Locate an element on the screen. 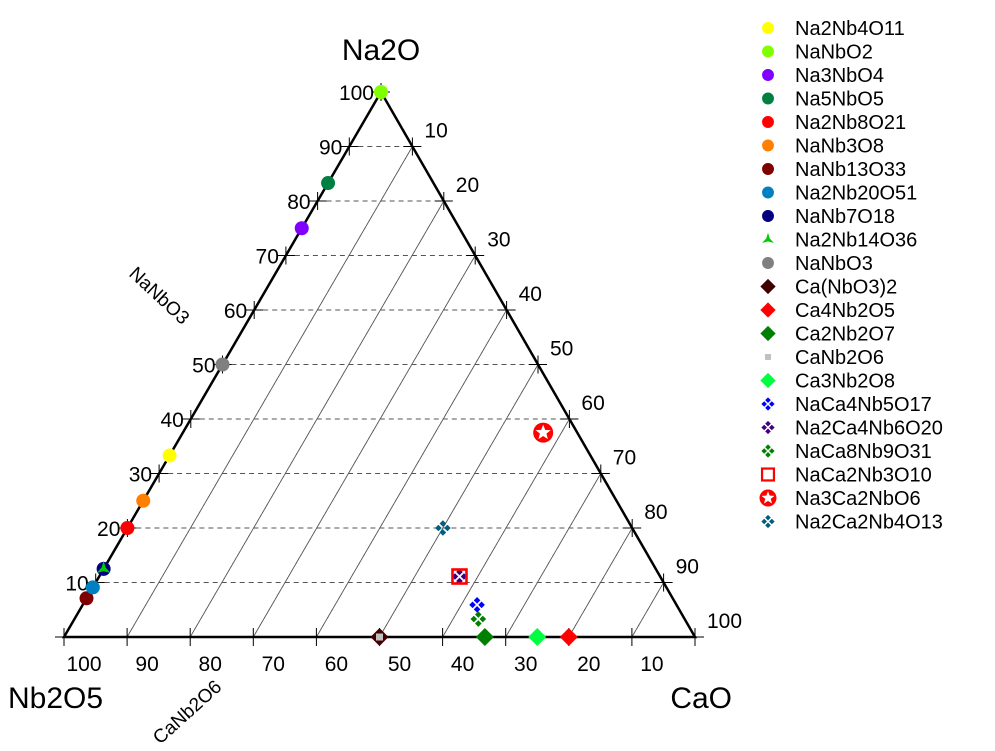 The height and width of the screenshot is (751, 995). legend-entry: Ca3Nb2O8 is located at coordinates (827, 382).